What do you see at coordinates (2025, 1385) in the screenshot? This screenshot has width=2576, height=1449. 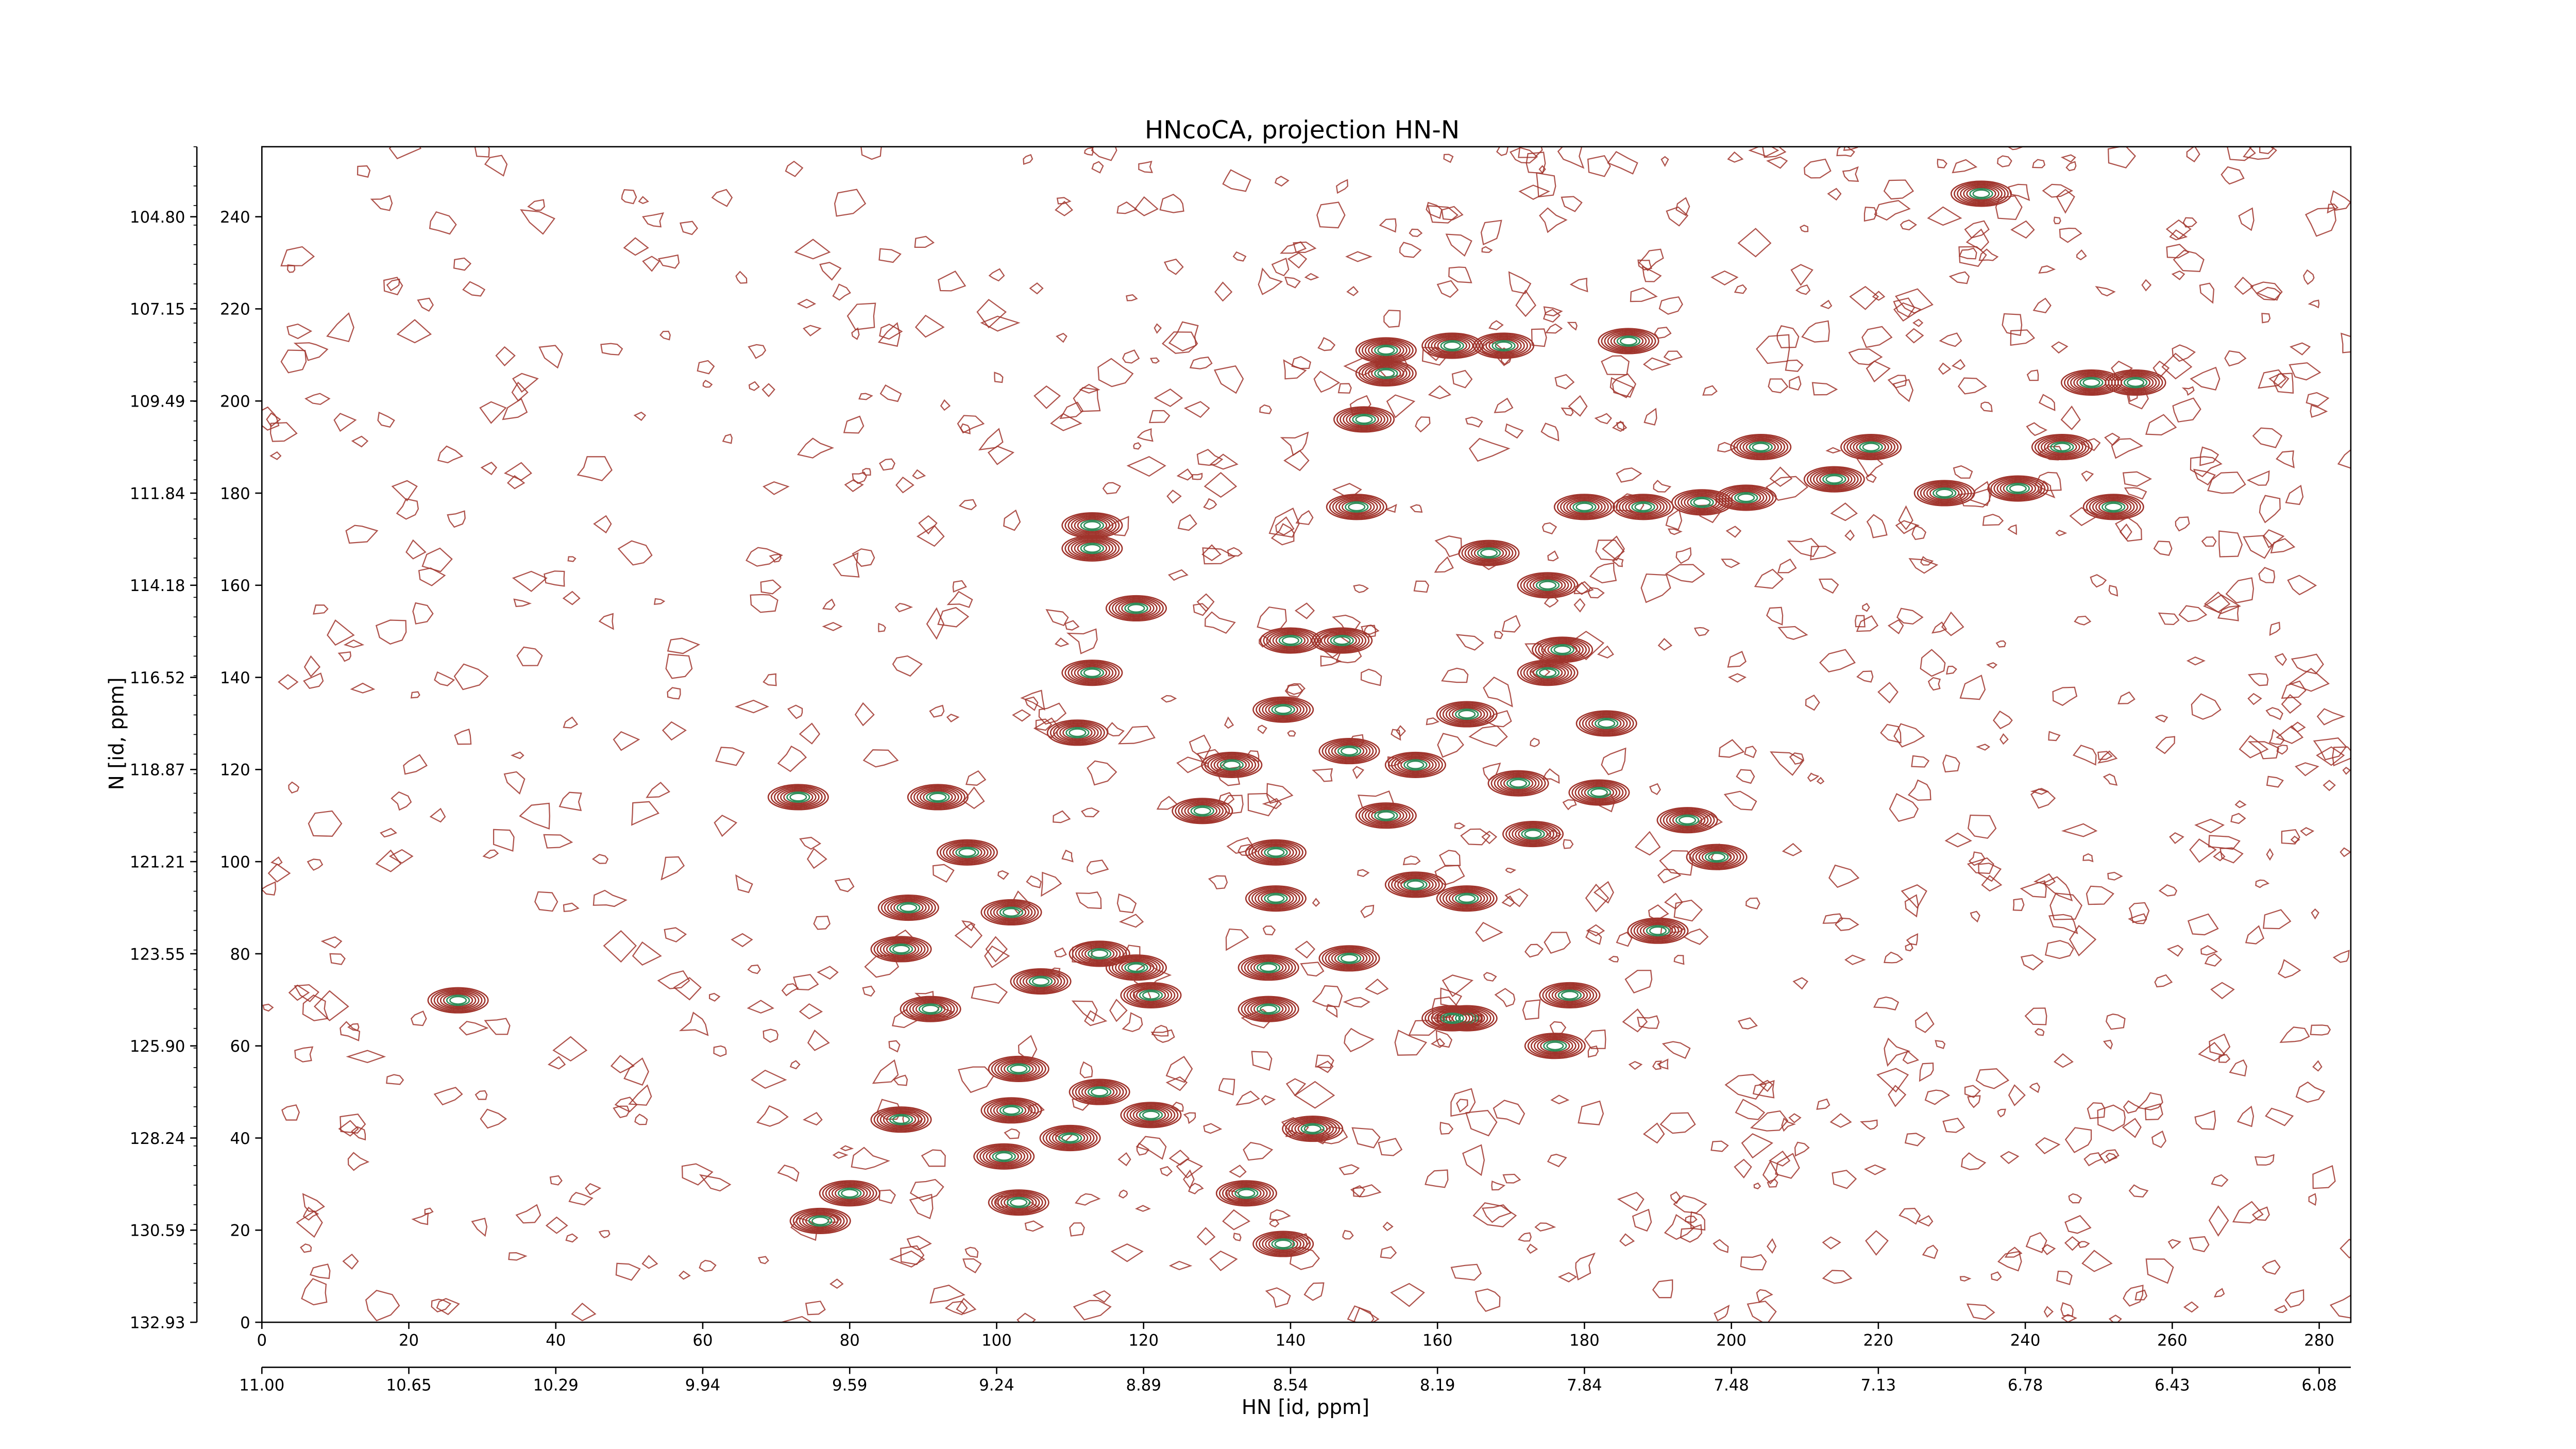 I see `x2-tick-label: 6.78` at bounding box center [2025, 1385].